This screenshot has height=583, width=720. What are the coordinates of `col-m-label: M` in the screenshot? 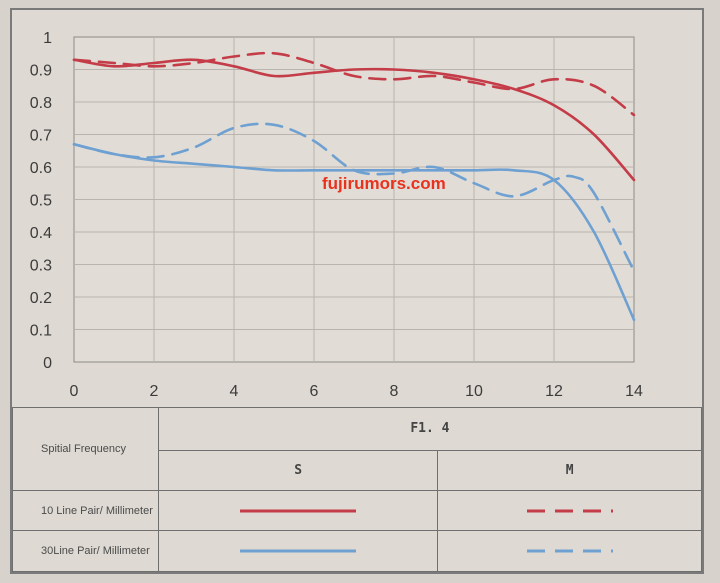 It's located at (569, 470).